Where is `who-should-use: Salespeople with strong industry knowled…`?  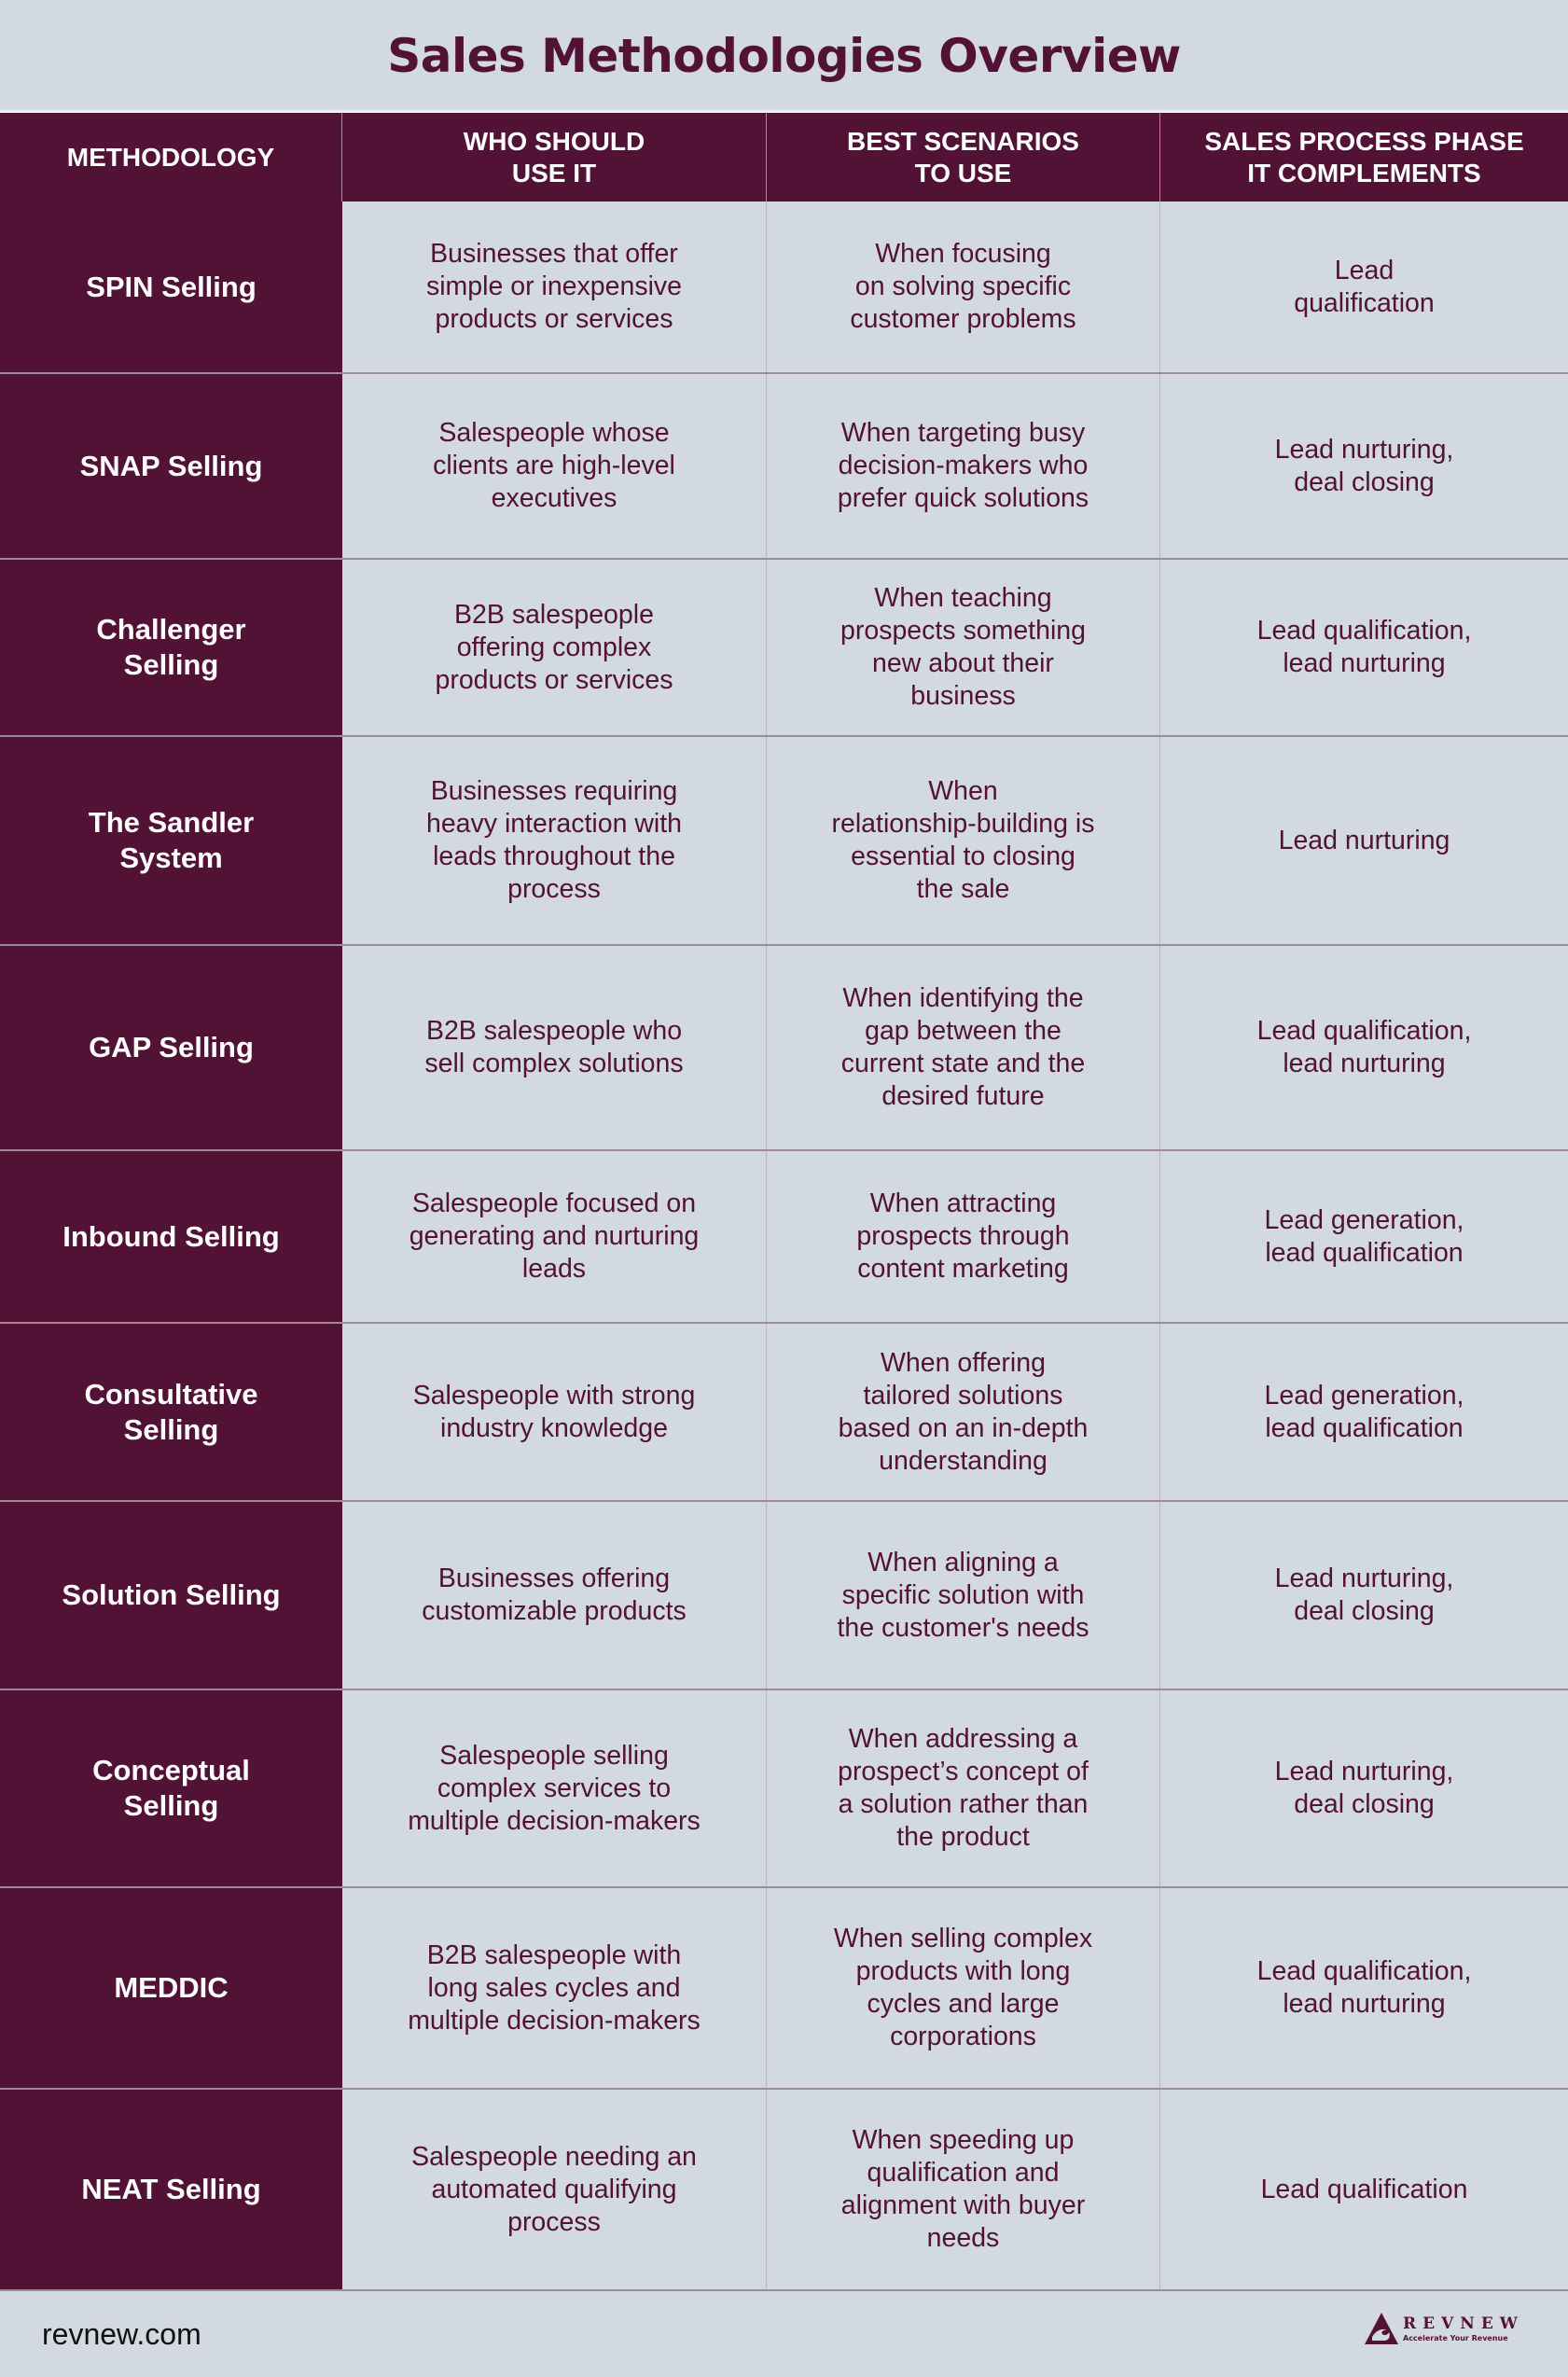
who-should-use: Salespeople with strong industry knowled… is located at coordinates (554, 1412).